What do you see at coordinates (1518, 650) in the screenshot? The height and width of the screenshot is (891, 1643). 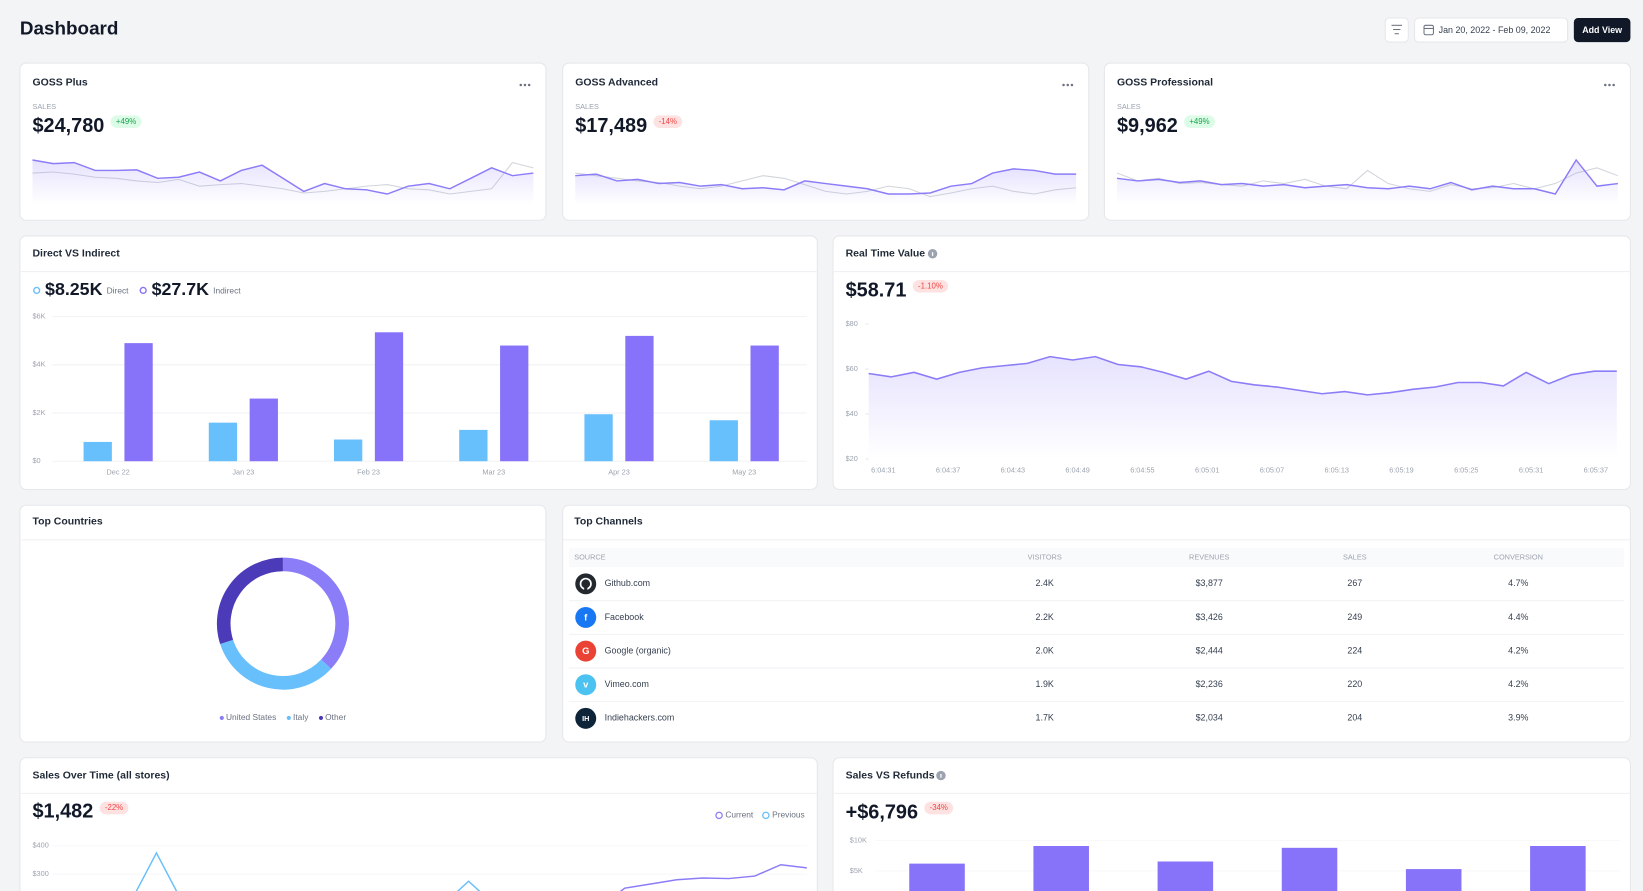 I see `table-cell: 4.2%` at bounding box center [1518, 650].